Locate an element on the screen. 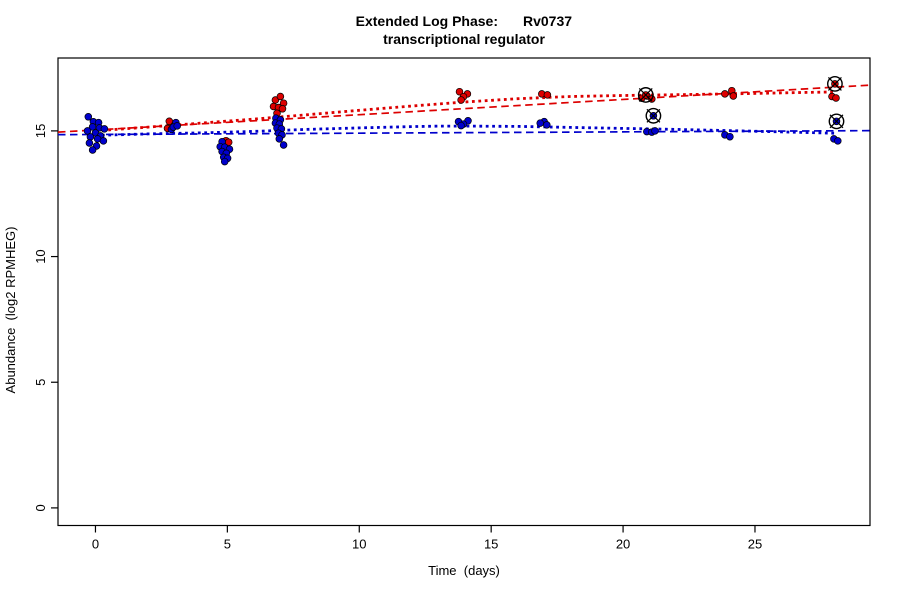  trend-line-red-smooth-fit is located at coordinates (465, 111).